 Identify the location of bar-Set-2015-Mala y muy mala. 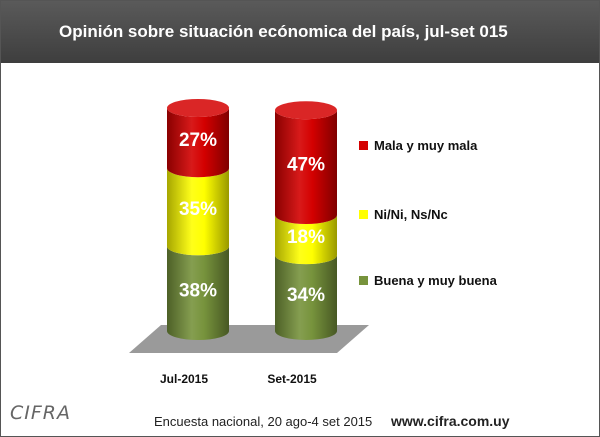
(306, 167).